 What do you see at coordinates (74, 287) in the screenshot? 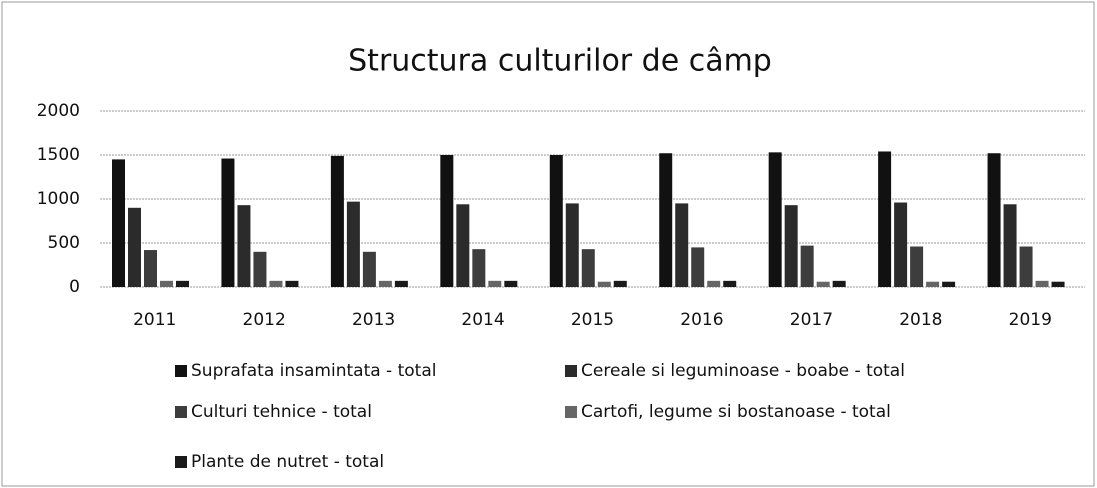
I see `y-tick-label: 0` at bounding box center [74, 287].